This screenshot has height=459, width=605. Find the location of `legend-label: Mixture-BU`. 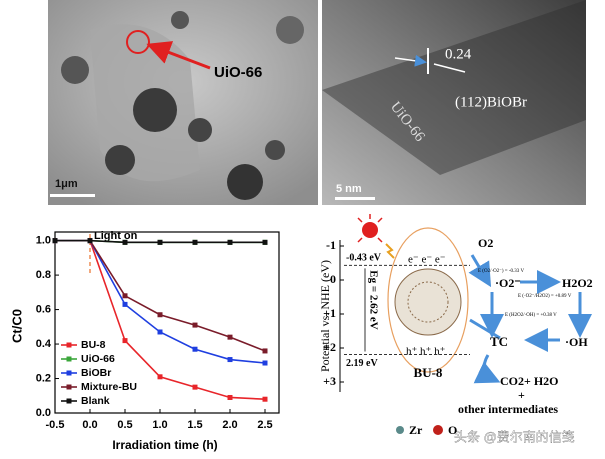

legend-label: Mixture-BU is located at coordinates (109, 387).